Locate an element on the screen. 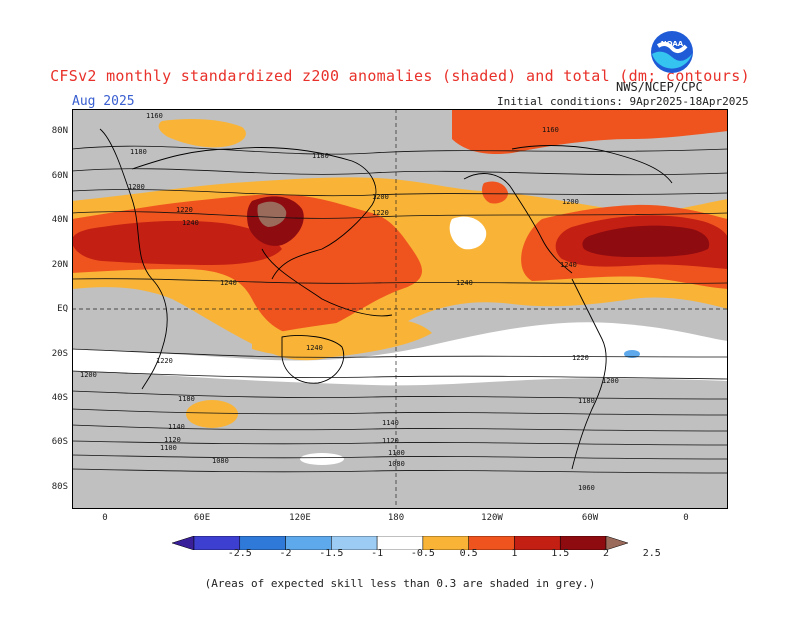  colorbar-tick-label: 2 is located at coordinates (606, 553).